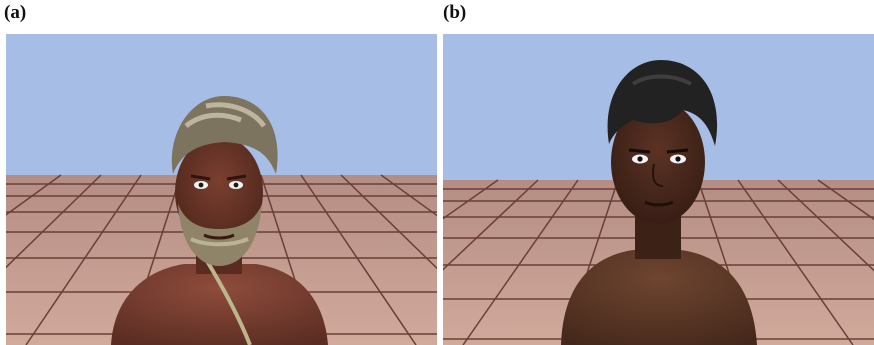 The image size is (874, 345). I want to click on shoulder-strap, so click(227, 299).